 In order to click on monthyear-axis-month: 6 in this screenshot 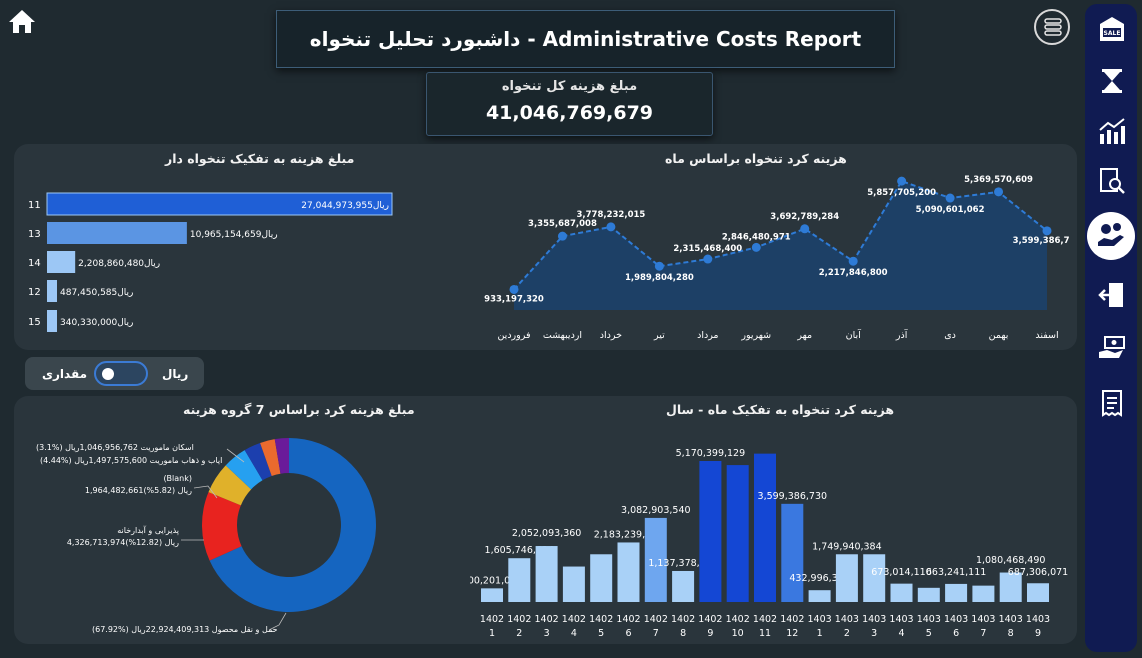, I will do `click(956, 633)`.